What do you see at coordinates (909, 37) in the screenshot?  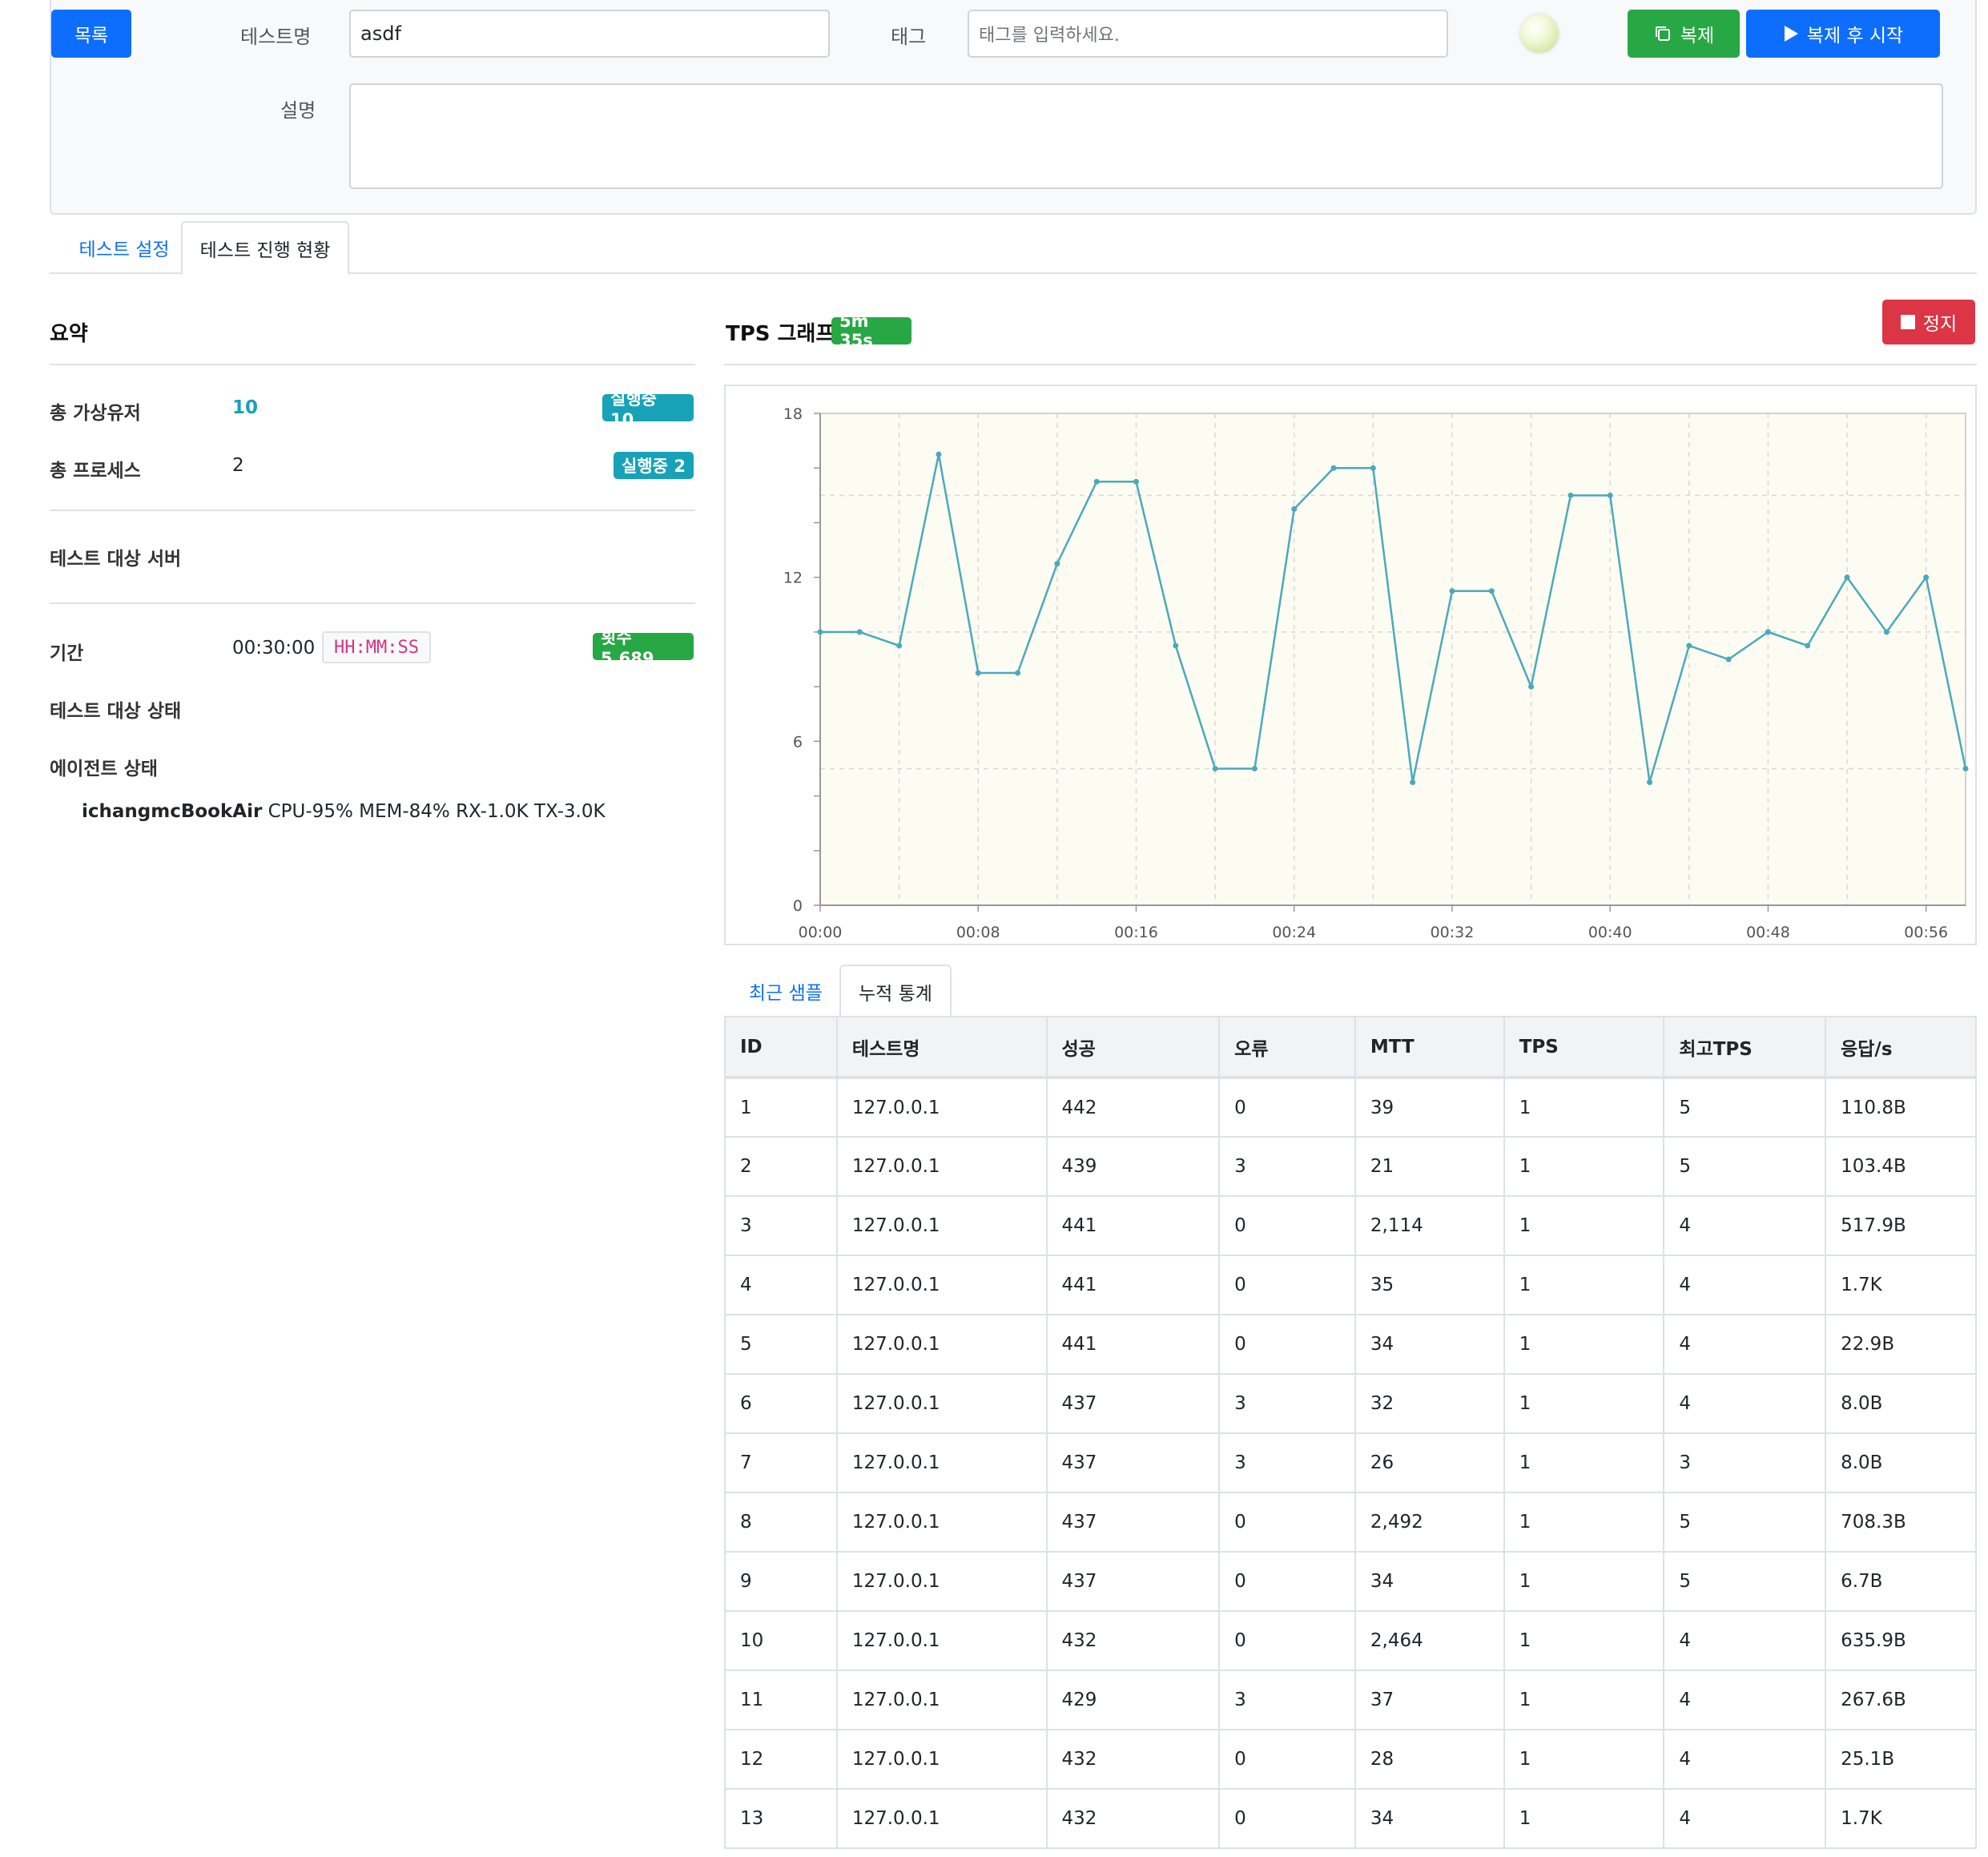 I see `tag-label: 태그` at bounding box center [909, 37].